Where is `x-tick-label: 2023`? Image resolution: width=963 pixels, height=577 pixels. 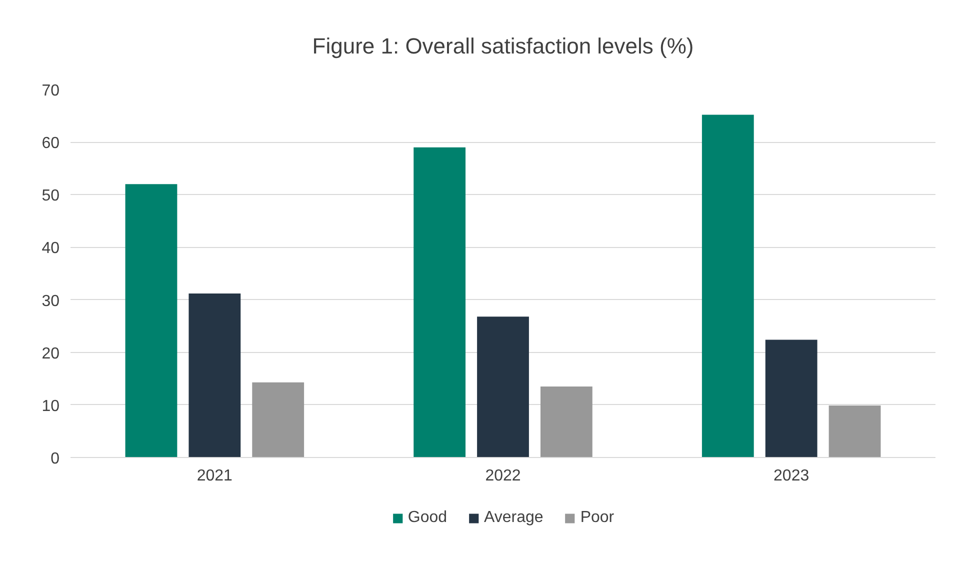
x-tick-label: 2023 is located at coordinates (792, 476).